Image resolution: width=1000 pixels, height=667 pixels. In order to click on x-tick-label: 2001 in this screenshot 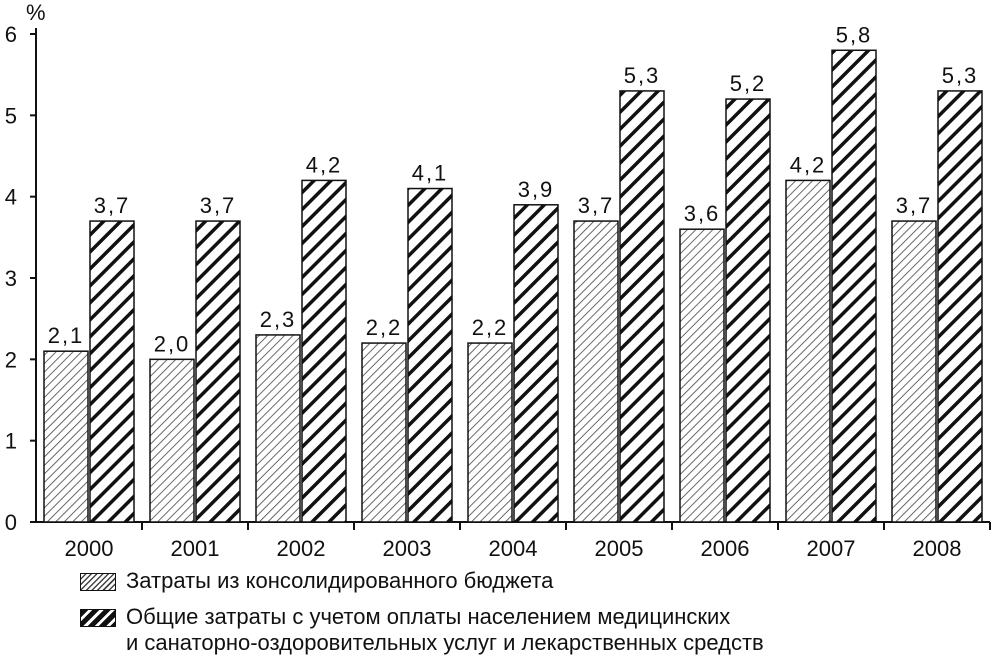, I will do `click(195, 548)`.